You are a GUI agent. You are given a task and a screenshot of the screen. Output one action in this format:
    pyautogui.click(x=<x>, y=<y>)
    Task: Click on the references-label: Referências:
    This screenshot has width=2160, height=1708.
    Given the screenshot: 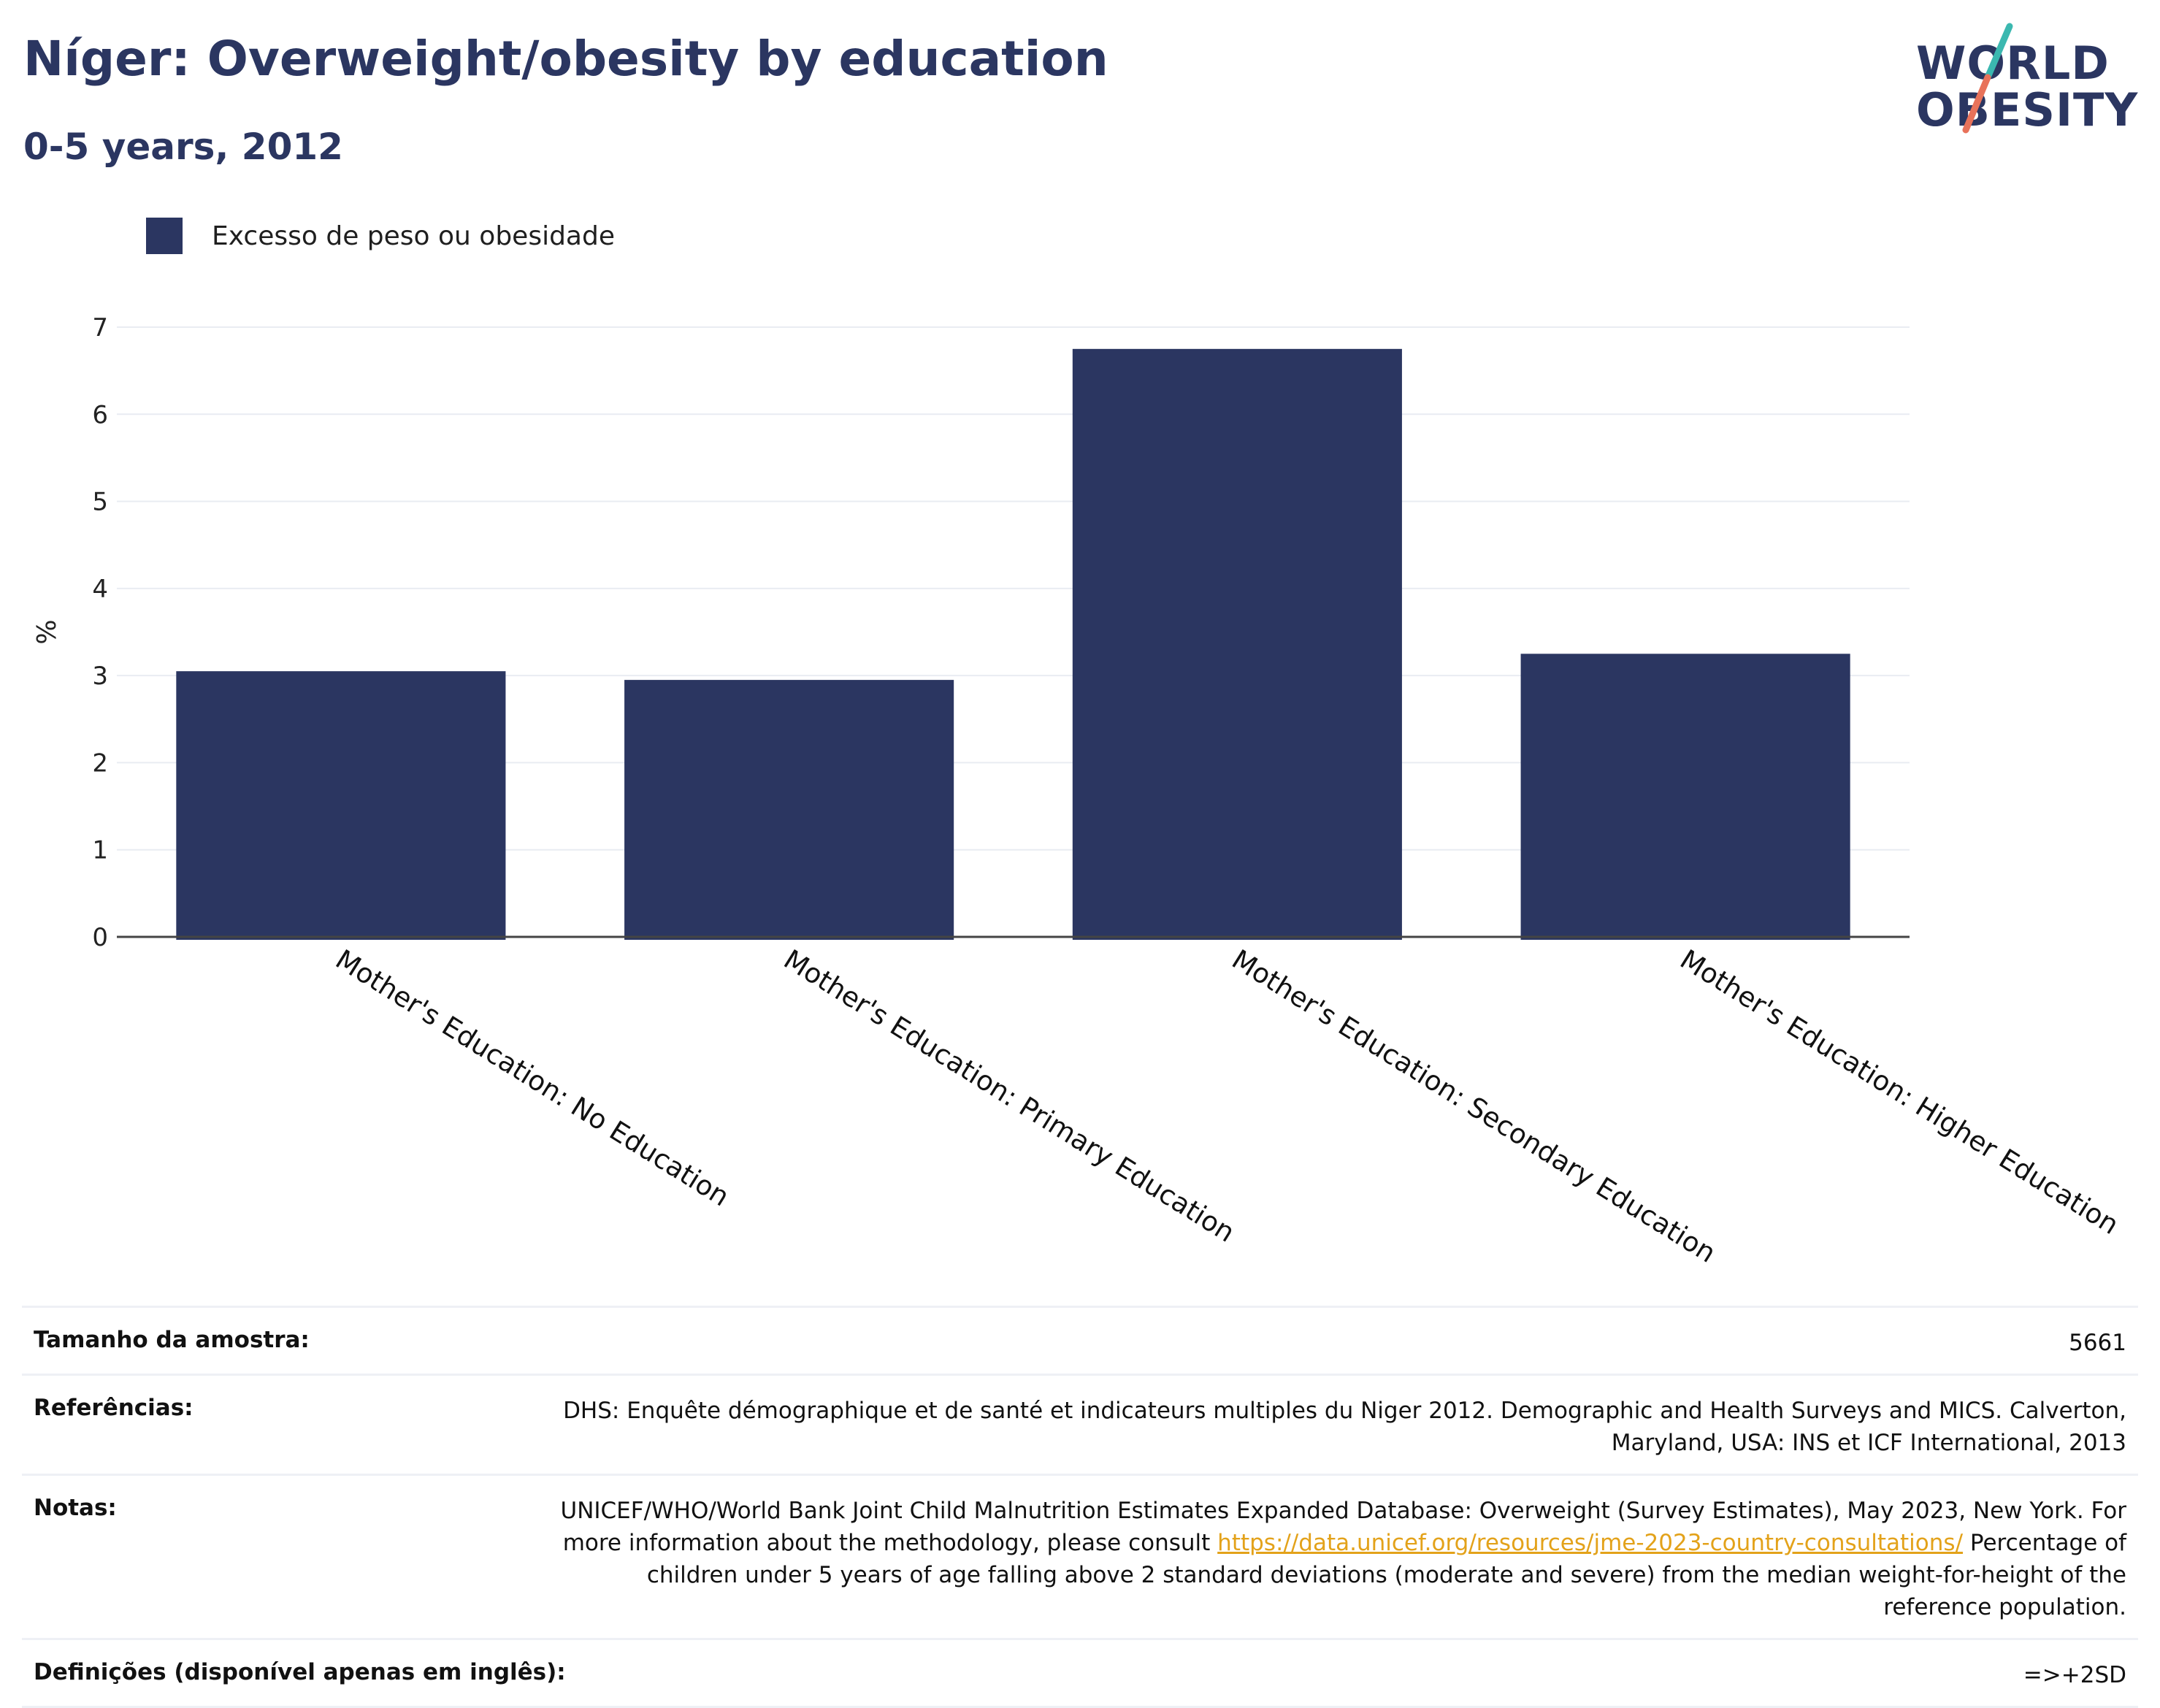 What is the action you would take?
    pyautogui.click(x=114, y=1408)
    